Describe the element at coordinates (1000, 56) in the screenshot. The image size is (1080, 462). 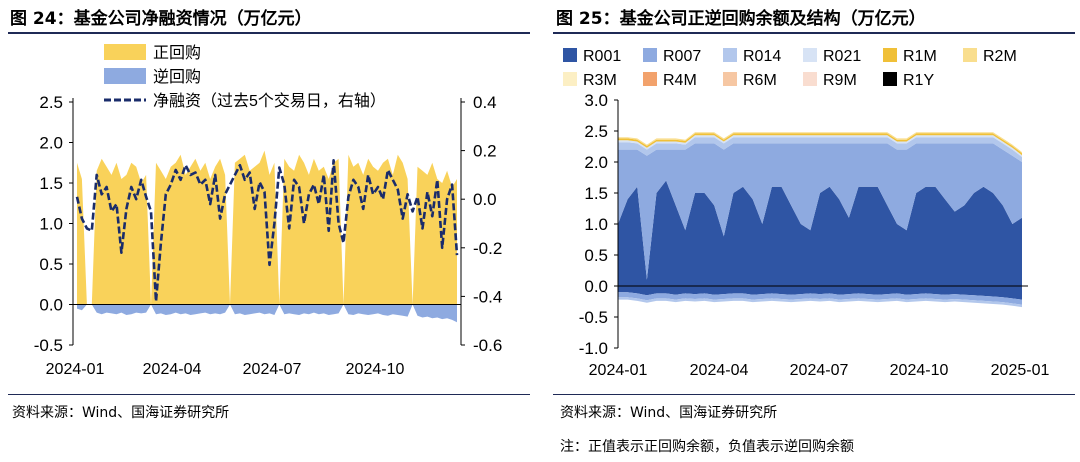
I see `legend-label-r2m: R2M` at that location.